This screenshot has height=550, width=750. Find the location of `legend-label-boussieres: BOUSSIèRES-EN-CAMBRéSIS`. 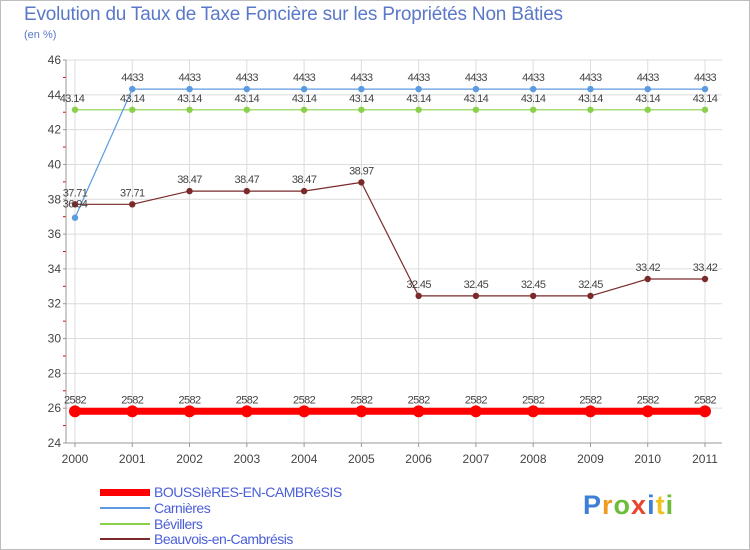

legend-label-boussieres: BOUSSIèRES-EN-CAMBRéSIS is located at coordinates (248, 492).